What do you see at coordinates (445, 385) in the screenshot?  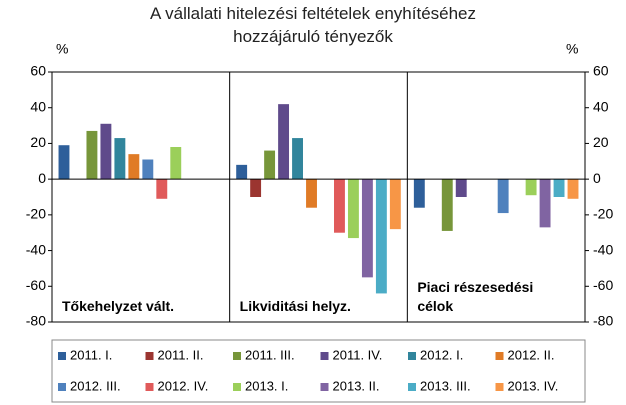 I see `legend-label: 2013. III.` at bounding box center [445, 385].